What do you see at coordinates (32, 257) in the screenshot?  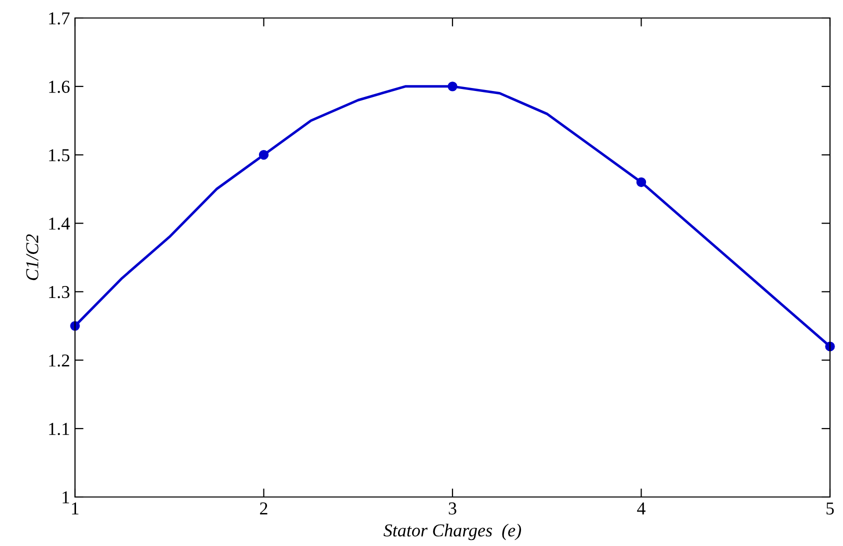 I see `y-axis-title: C1/C2` at bounding box center [32, 257].